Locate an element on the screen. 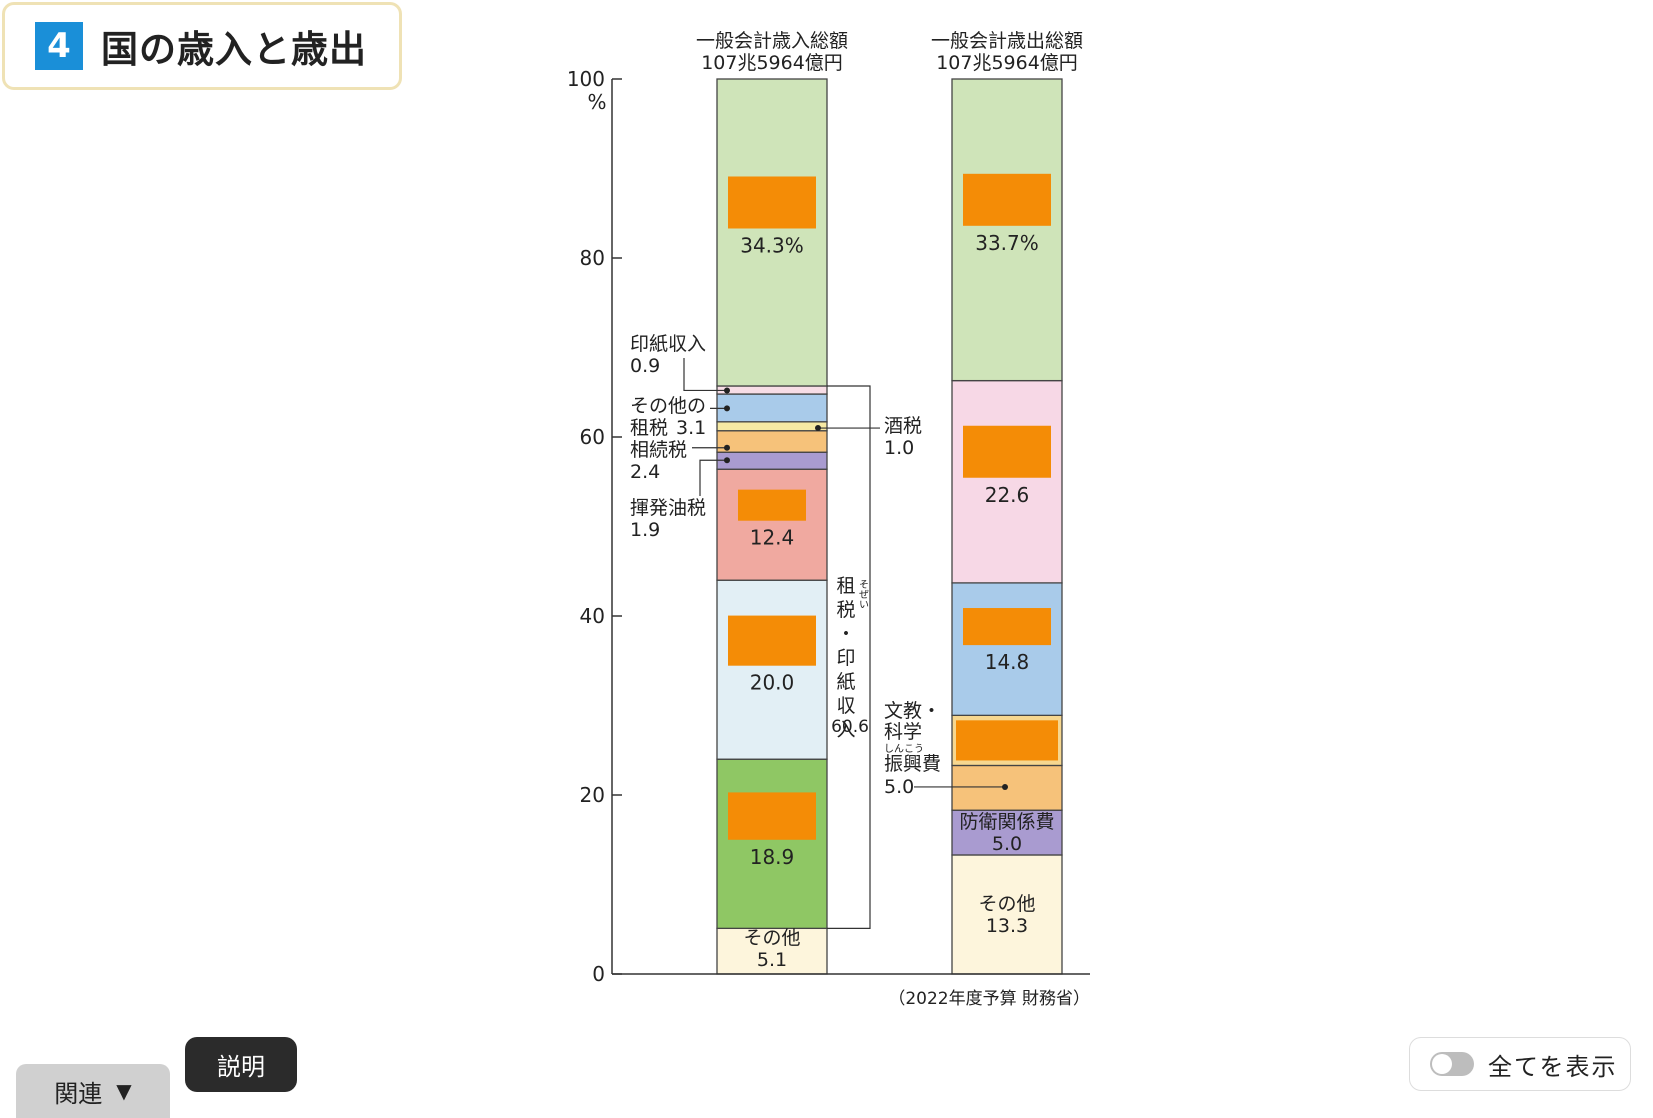  source-note: （2022年度予算 財務省） is located at coordinates (989, 999).